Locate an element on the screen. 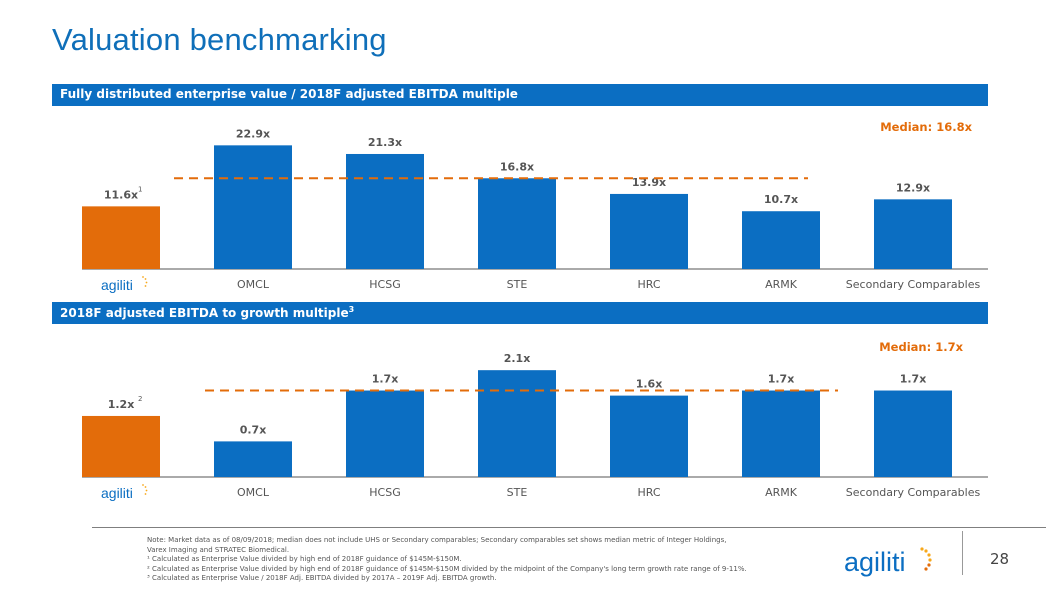 Image resolution: width=1046 pixels, height=589 pixels. agiliti-logo: agiliti is located at coordinates (888, 562).